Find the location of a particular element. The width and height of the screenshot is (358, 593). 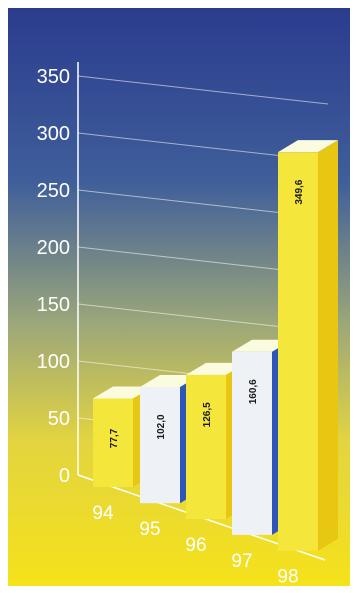

x-tick-label: 95 is located at coordinates (149, 529).